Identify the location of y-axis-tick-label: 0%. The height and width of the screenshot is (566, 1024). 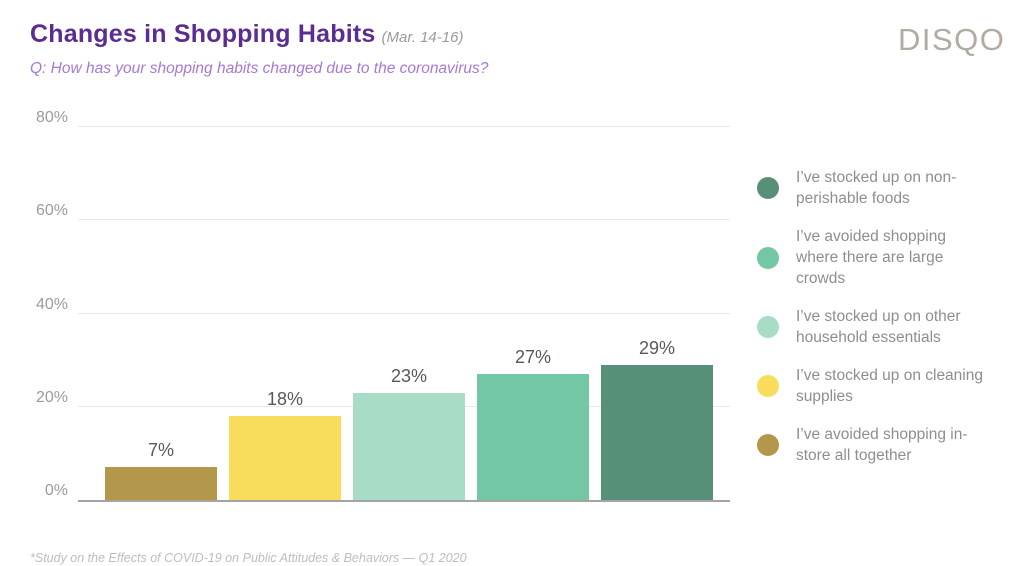
(56, 490).